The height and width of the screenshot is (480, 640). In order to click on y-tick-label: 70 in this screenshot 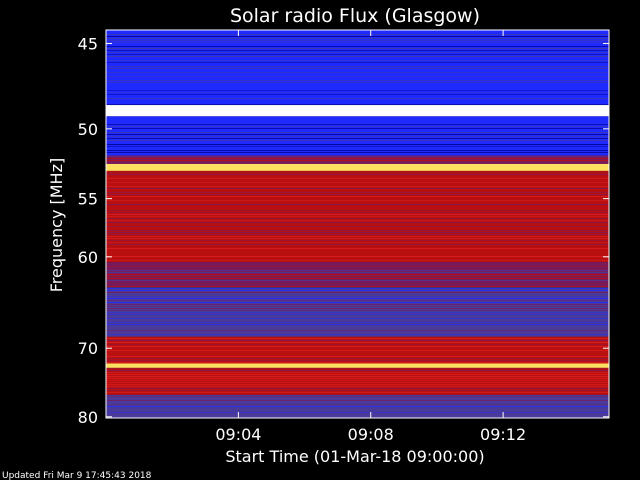, I will do `click(88, 348)`.